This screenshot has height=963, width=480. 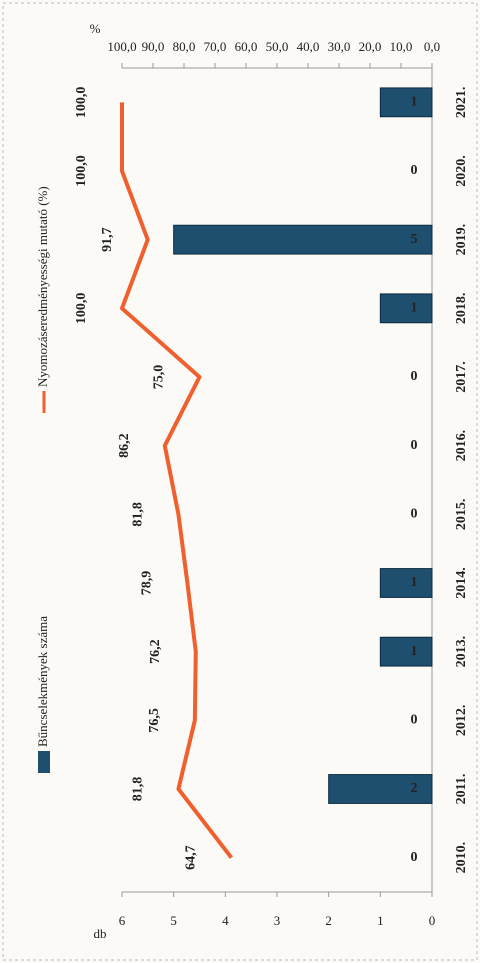 I want to click on x-tick-label: 2016., so click(x=461, y=446).